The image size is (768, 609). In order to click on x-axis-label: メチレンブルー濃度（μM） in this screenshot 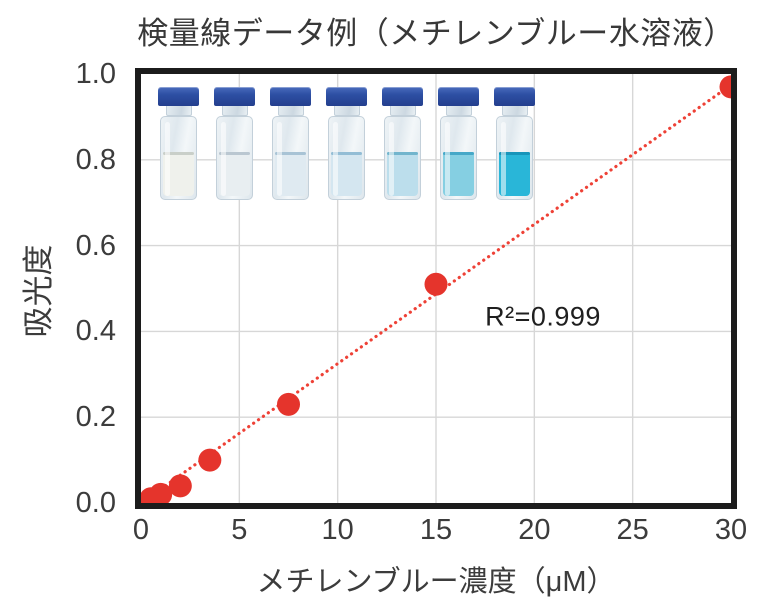, I will do `click(436, 582)`.